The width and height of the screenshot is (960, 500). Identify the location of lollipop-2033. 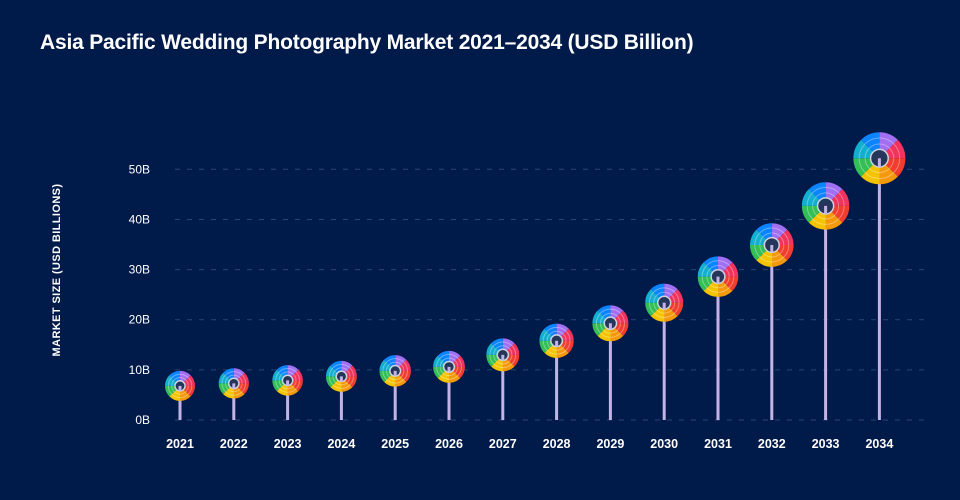
(825, 301).